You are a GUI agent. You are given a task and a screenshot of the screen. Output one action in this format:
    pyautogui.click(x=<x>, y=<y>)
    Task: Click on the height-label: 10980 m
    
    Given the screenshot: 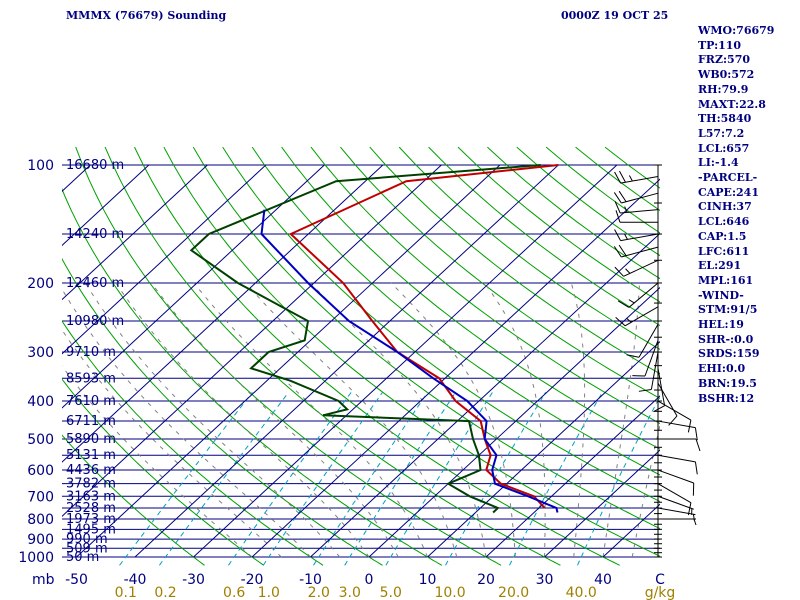 What is the action you would take?
    pyautogui.click(x=95, y=321)
    